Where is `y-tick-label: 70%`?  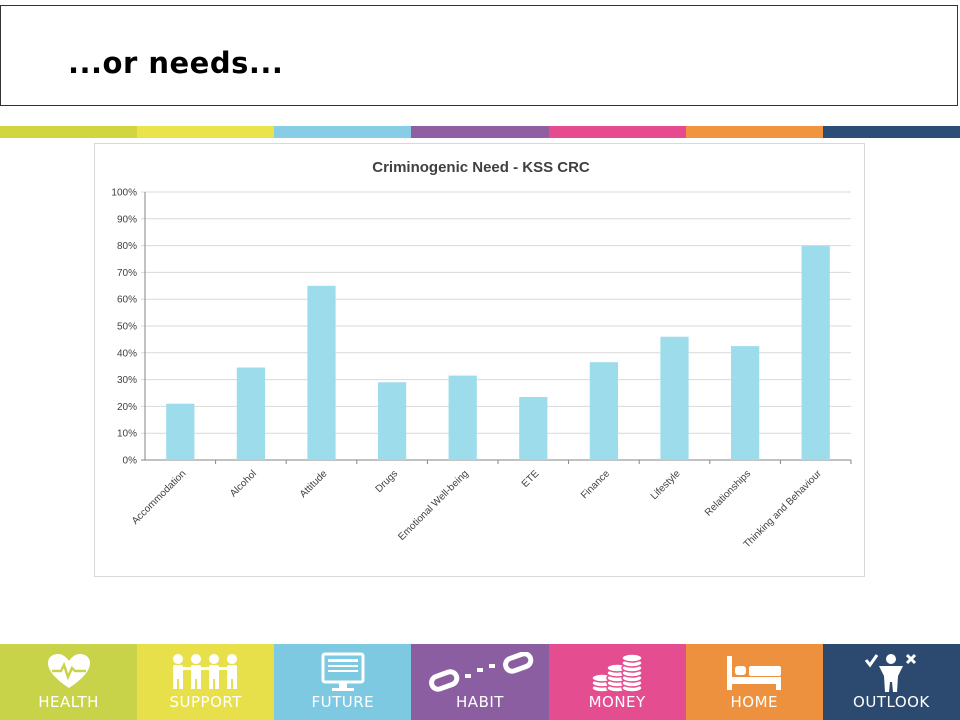 y-tick-label: 70% is located at coordinates (127, 273).